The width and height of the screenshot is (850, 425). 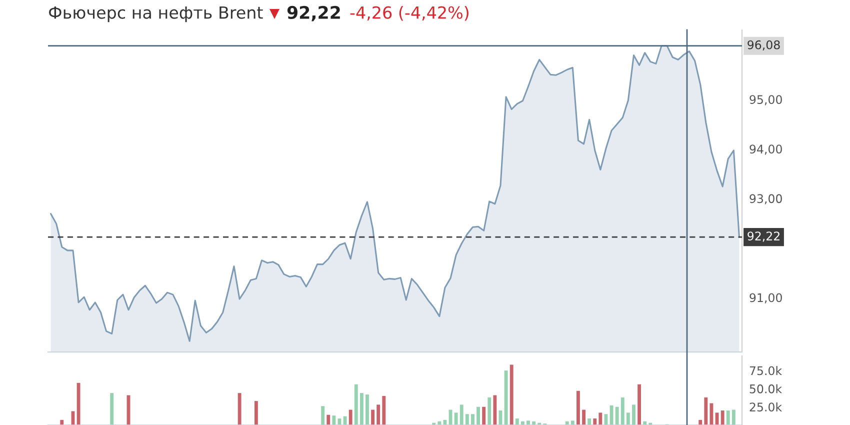 I want to click on ref-line-label: 92,22, so click(x=764, y=237).